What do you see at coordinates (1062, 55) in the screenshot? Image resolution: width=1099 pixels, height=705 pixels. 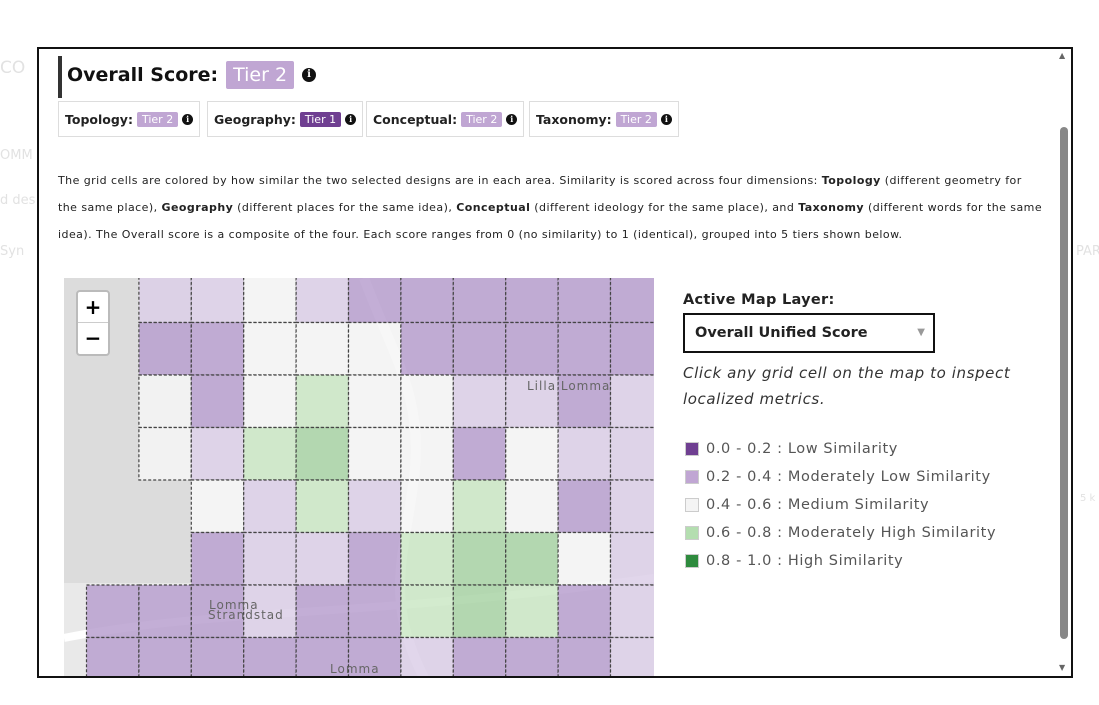 I see `scroll-up: ▲` at bounding box center [1062, 55].